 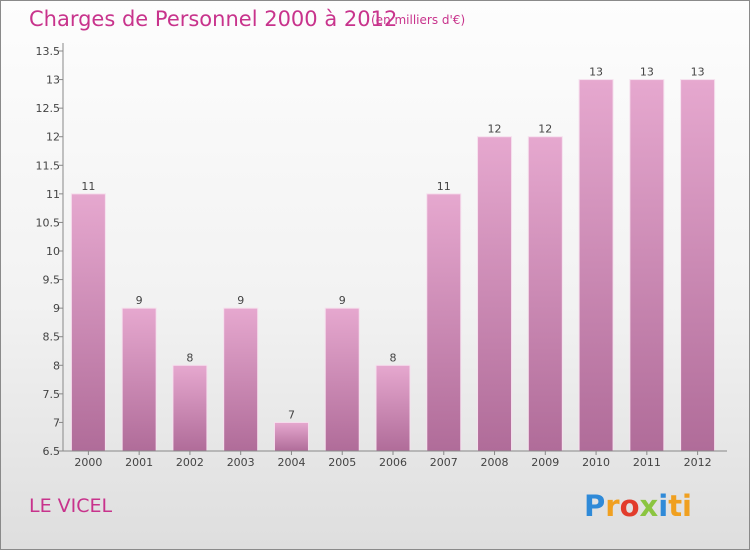 I want to click on x-tick-label: 2007, so click(x=444, y=462).